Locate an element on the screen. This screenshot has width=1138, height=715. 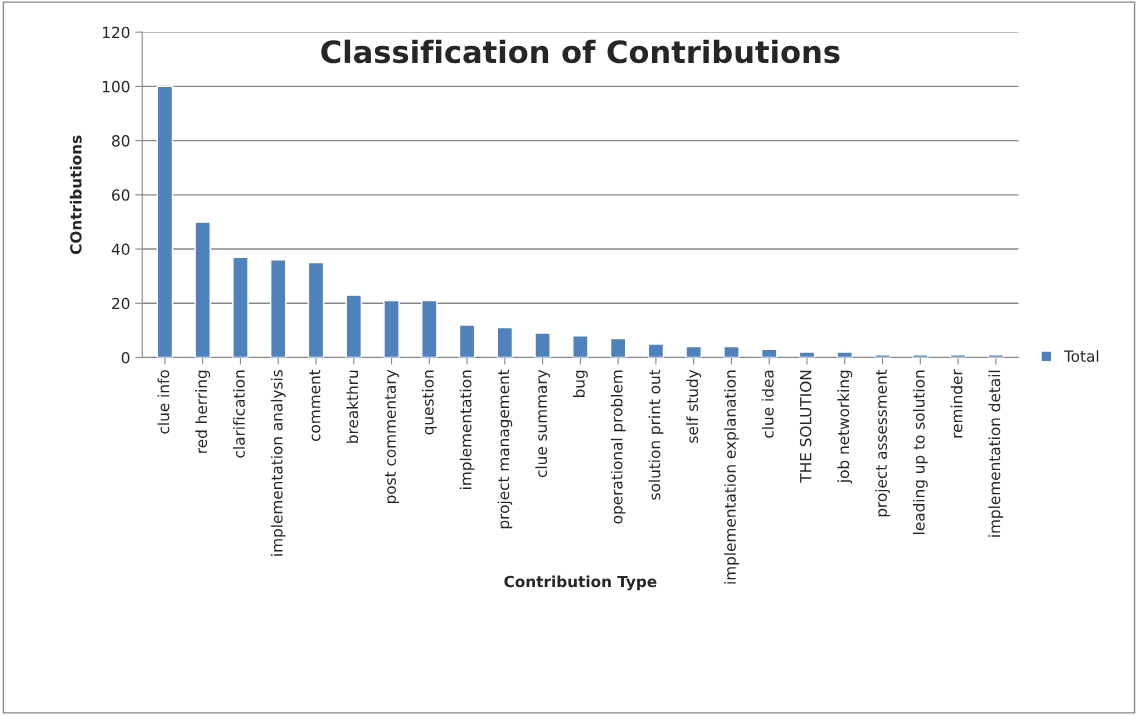
x-tick-label: comment is located at coordinates (315, 405).